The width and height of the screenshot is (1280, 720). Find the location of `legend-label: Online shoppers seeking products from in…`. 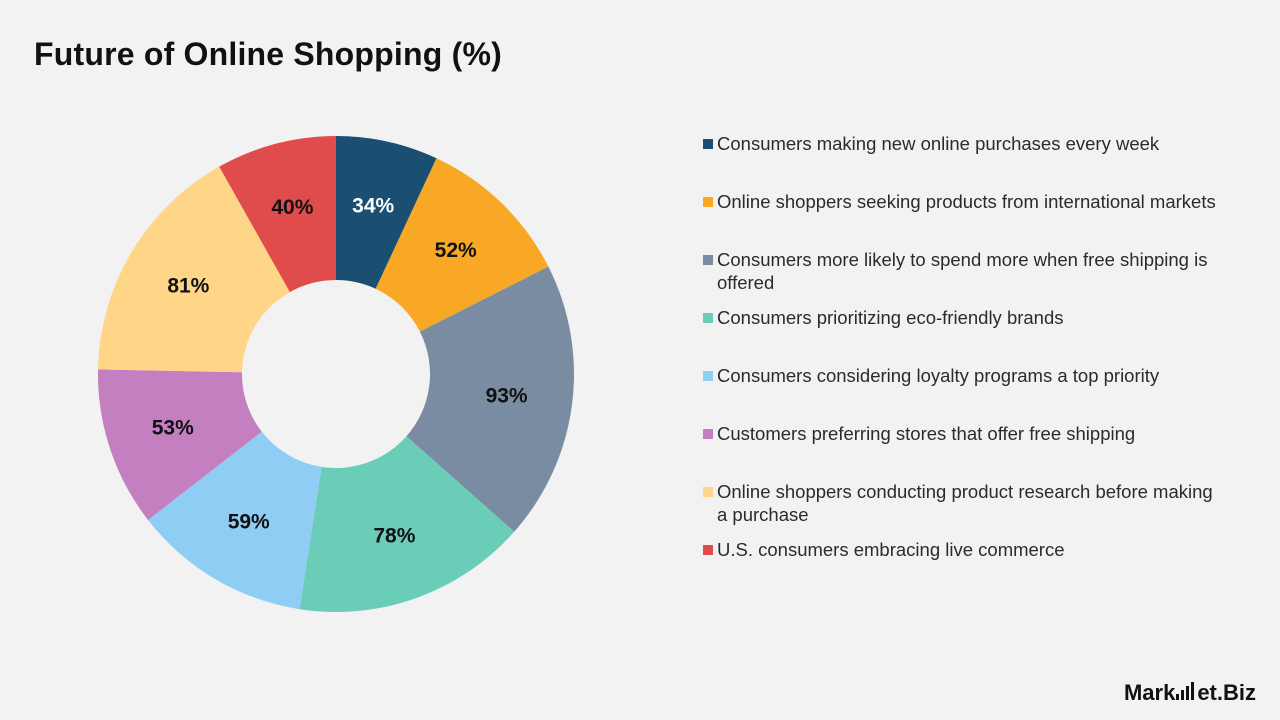

legend-label: Online shoppers seeking products from in… is located at coordinates (966, 201).